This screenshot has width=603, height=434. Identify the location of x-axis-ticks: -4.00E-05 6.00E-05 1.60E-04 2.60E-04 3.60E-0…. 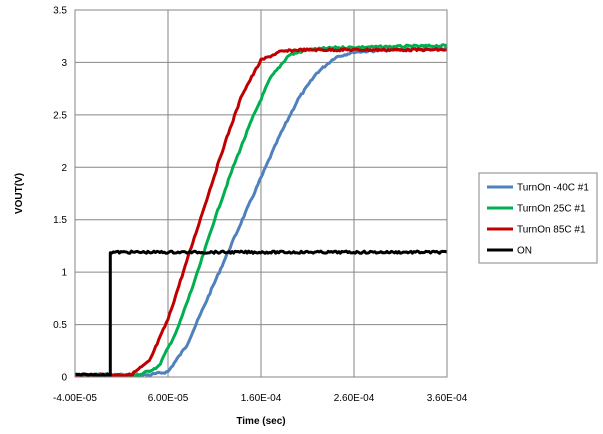
(260, 398).